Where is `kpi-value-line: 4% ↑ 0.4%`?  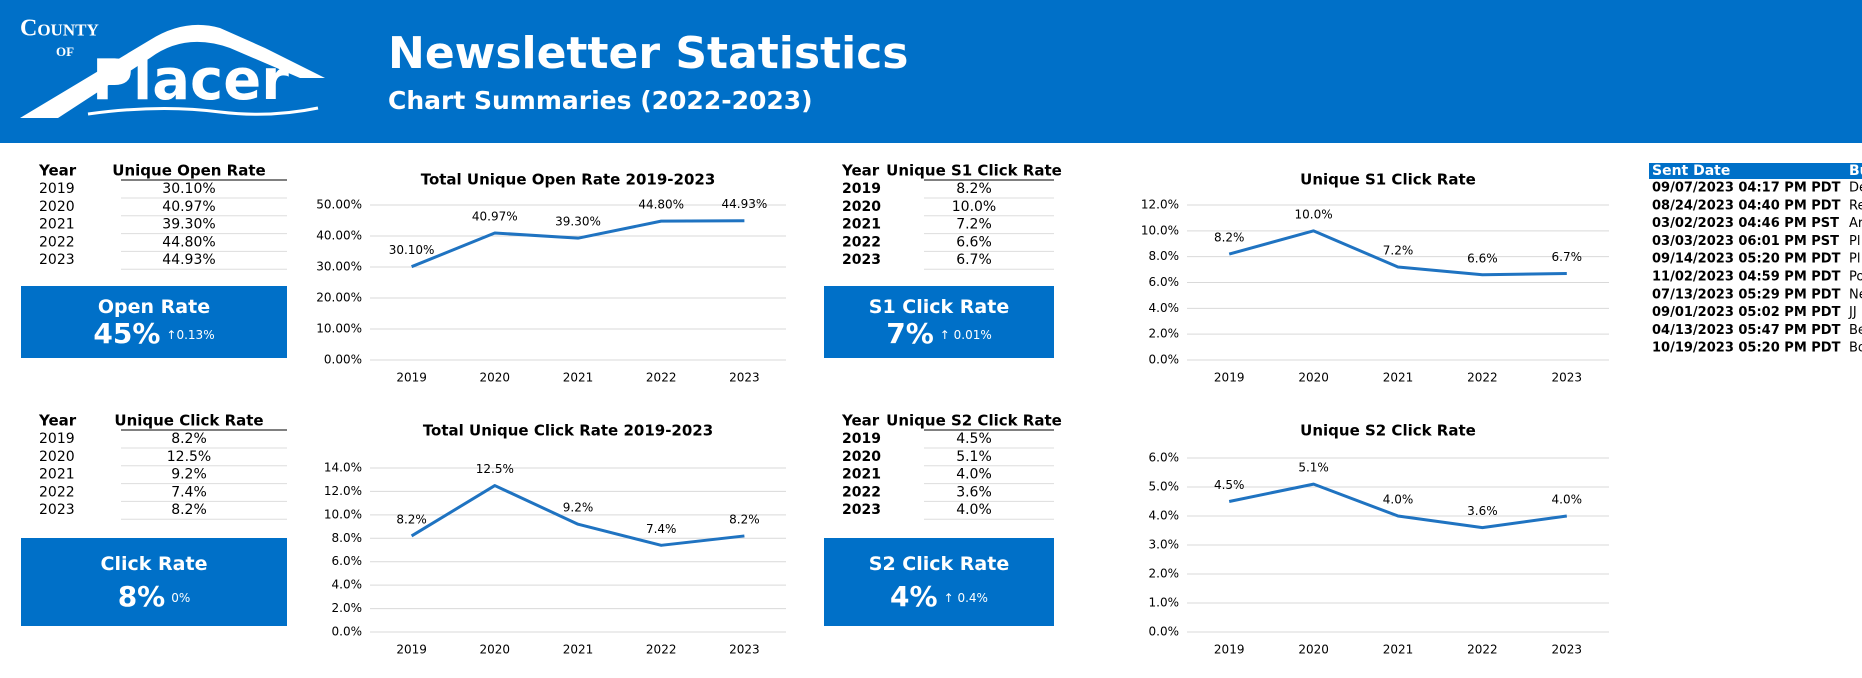 kpi-value-line: 4% ↑ 0.4% is located at coordinates (939, 596).